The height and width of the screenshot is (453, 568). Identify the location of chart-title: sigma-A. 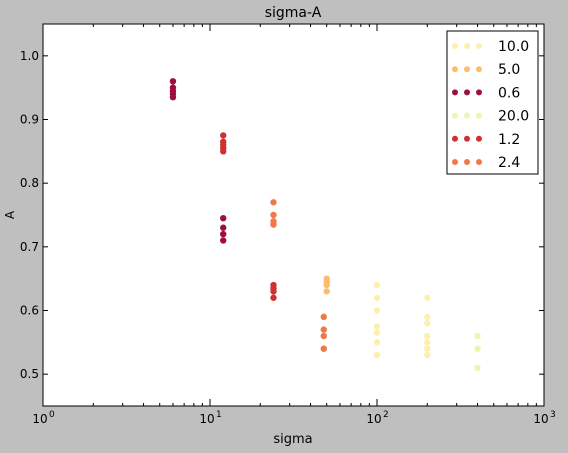
(293, 13).